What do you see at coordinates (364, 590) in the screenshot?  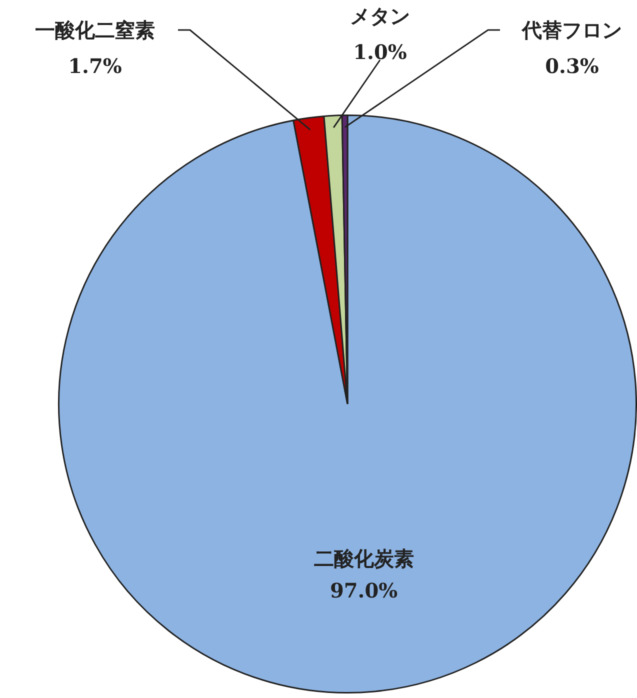 I see `data-label: 97.0%` at bounding box center [364, 590].